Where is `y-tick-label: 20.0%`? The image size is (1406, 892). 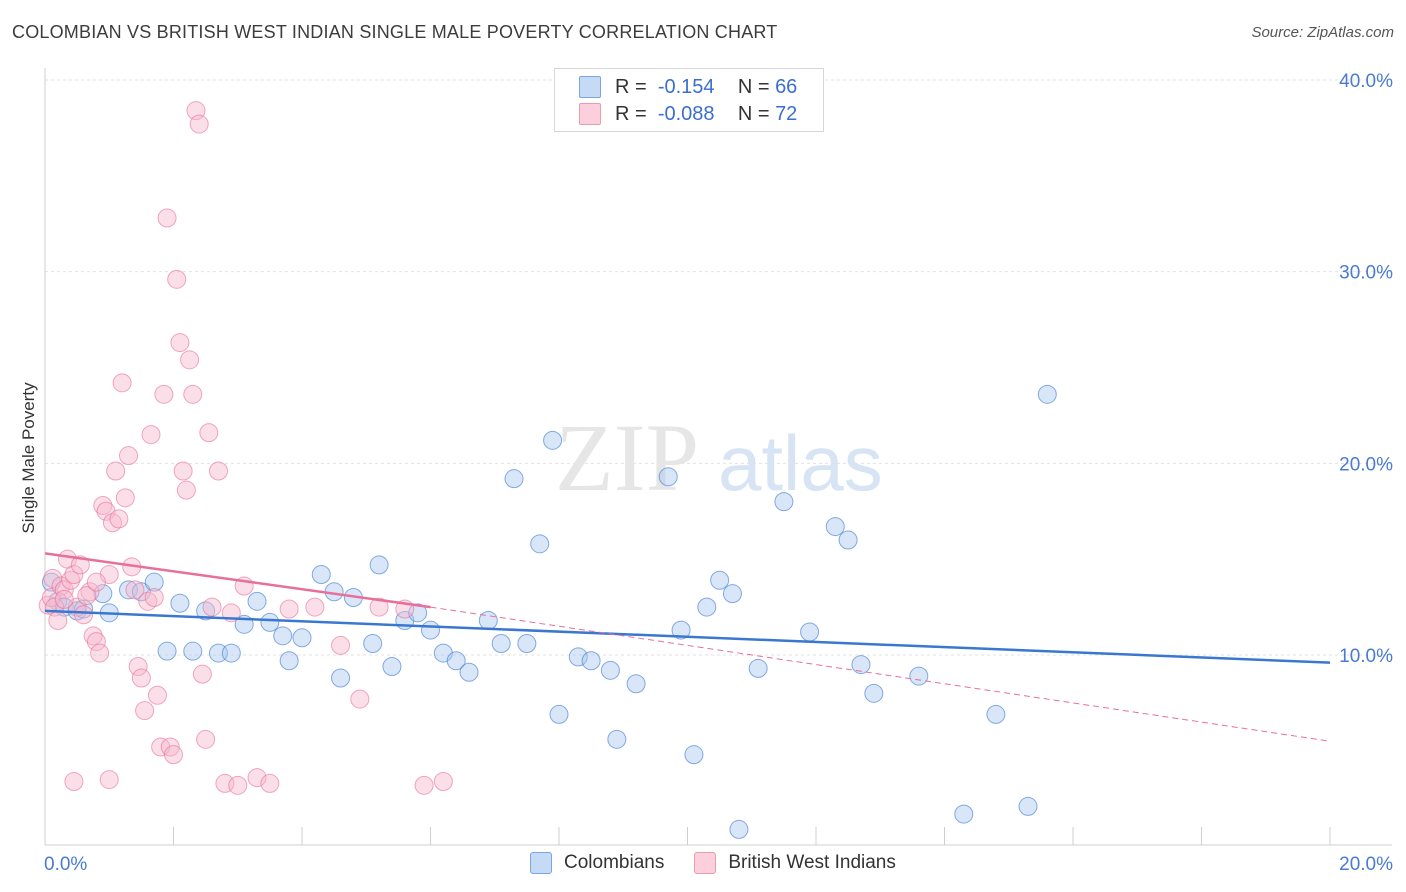
y-tick-label: 20.0% is located at coordinates (1366, 464).